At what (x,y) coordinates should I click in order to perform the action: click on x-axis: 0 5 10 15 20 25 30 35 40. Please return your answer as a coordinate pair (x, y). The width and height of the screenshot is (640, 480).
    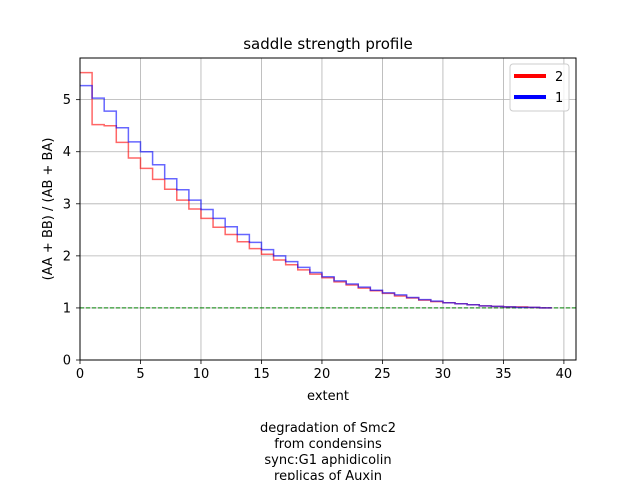
    Looking at the image, I should click on (324, 371).